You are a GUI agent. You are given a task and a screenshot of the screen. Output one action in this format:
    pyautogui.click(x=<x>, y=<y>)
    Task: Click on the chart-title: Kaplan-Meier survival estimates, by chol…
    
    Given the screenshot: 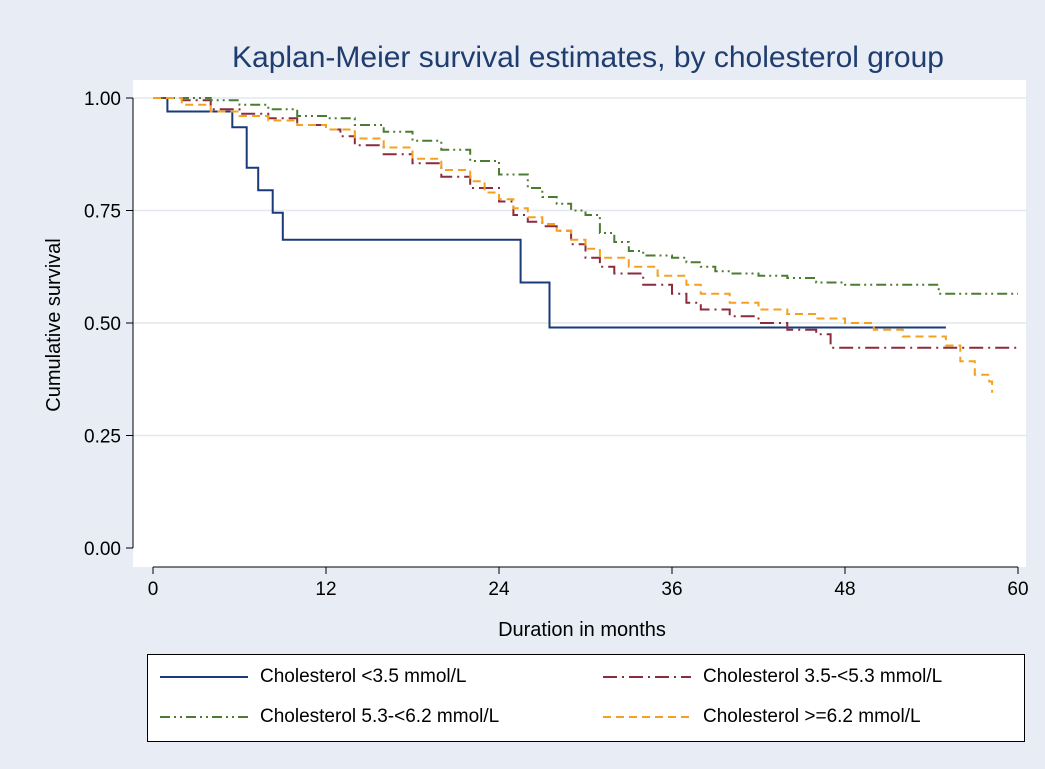 What is the action you would take?
    pyautogui.click(x=588, y=57)
    